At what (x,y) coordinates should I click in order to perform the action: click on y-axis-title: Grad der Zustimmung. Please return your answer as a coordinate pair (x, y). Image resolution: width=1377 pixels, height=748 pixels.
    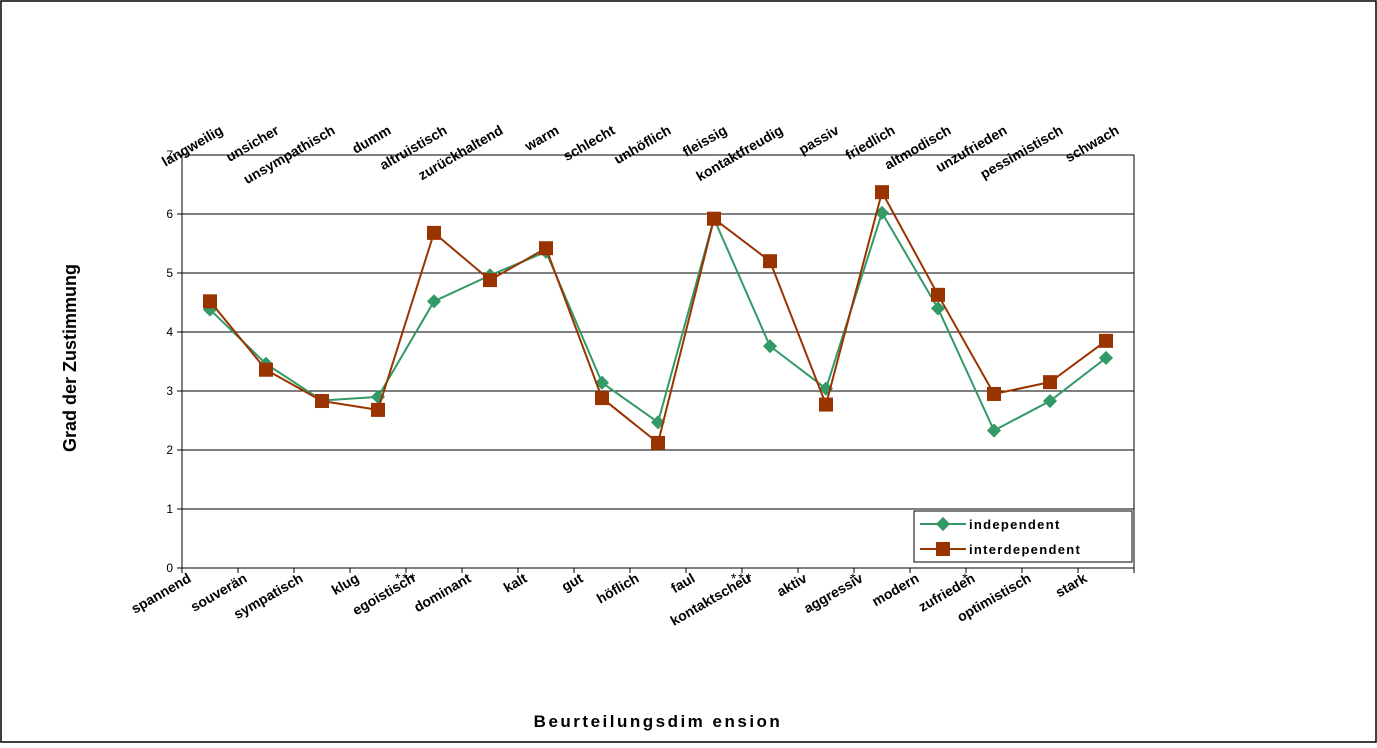
    Looking at the image, I should click on (70, 358).